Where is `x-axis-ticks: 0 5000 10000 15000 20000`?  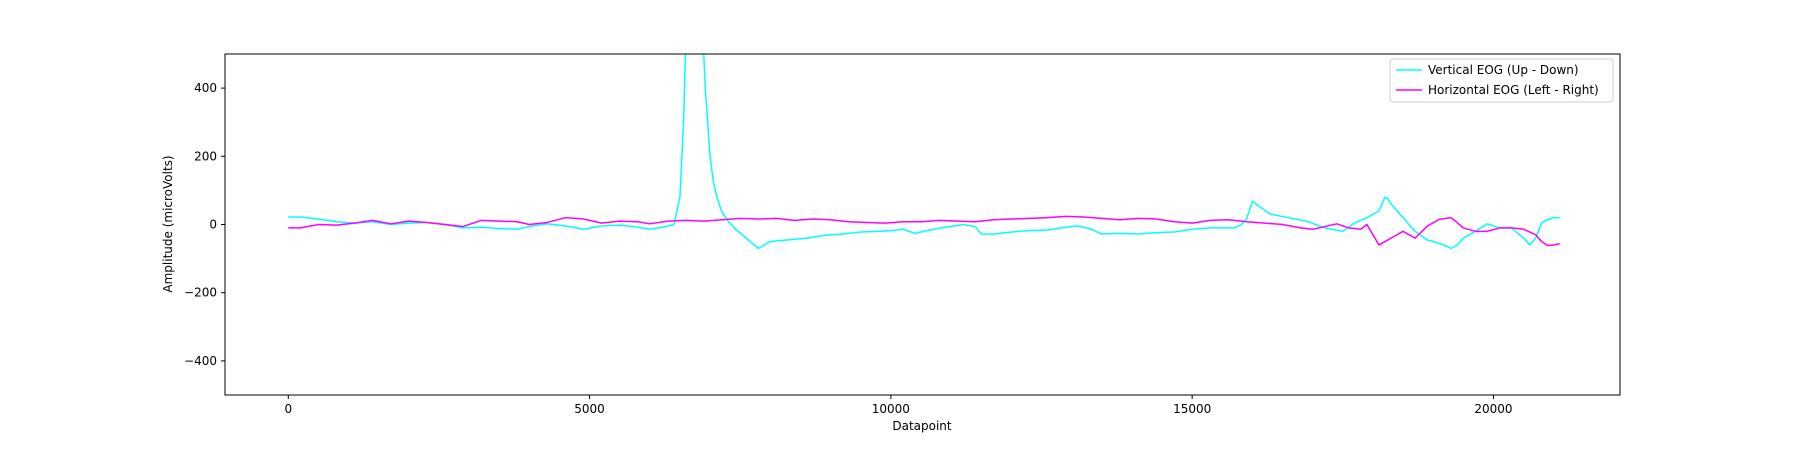
x-axis-ticks: 0 5000 10000 15000 20000 is located at coordinates (898, 405).